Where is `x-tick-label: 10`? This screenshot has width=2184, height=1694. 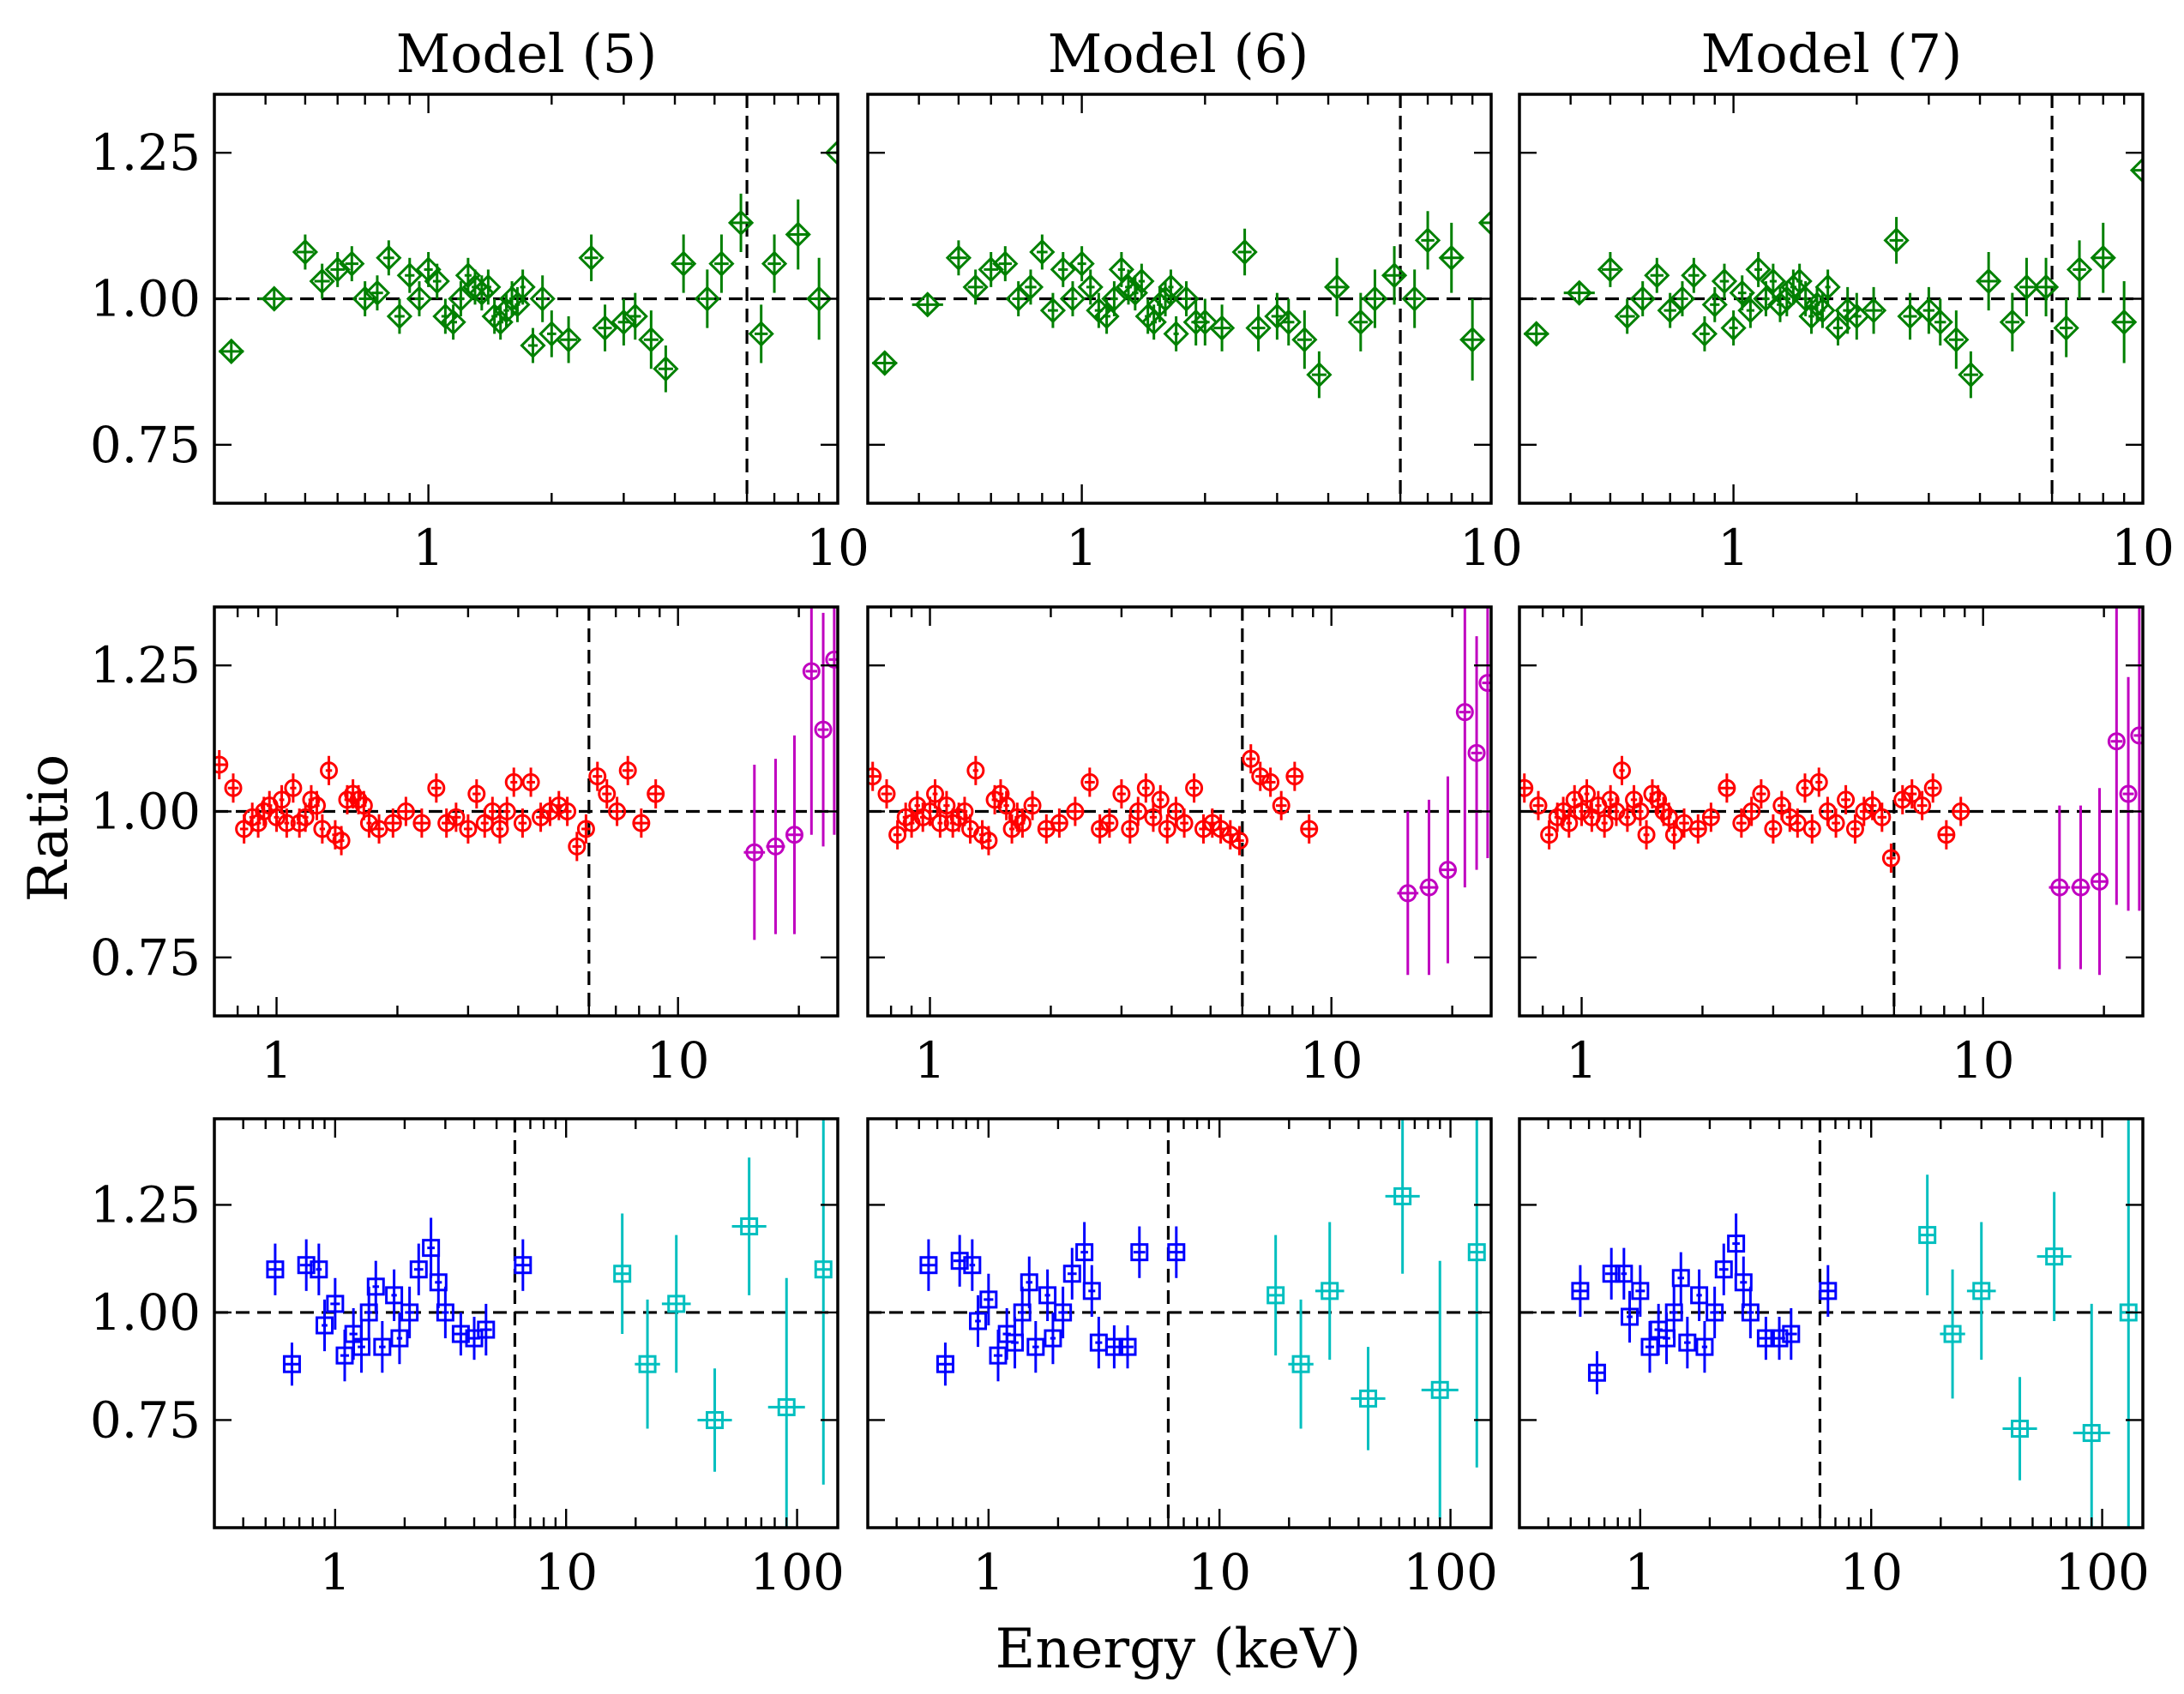 x-tick-label: 10 is located at coordinates (1220, 1572).